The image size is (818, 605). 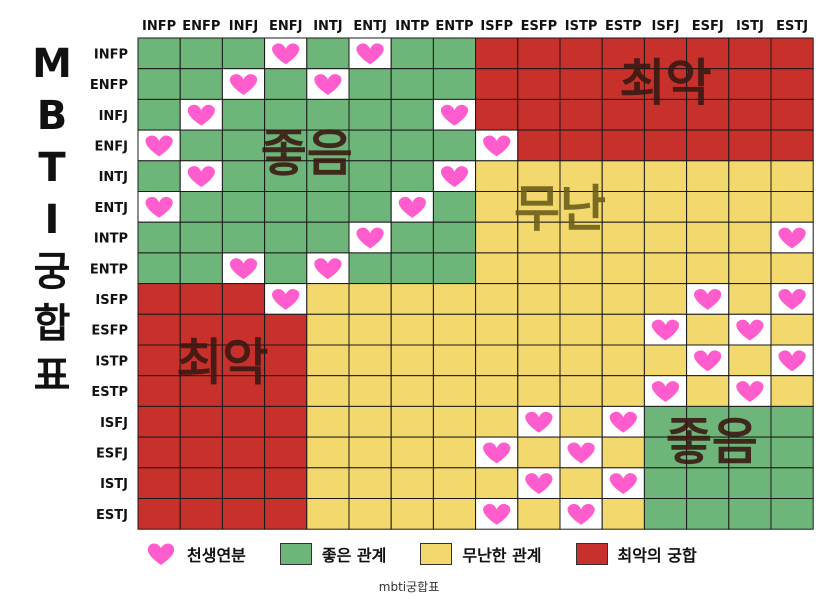 What do you see at coordinates (243, 26) in the screenshot?
I see `col-label: INFJ` at bounding box center [243, 26].